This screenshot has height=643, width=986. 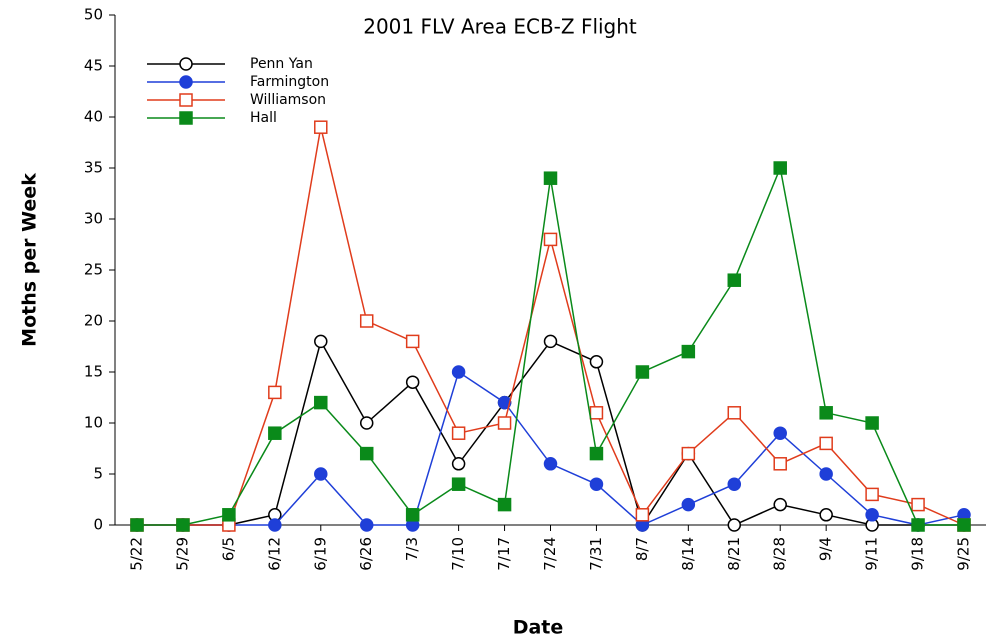 I want to click on x-tick-label: 7/10, so click(x=458, y=554).